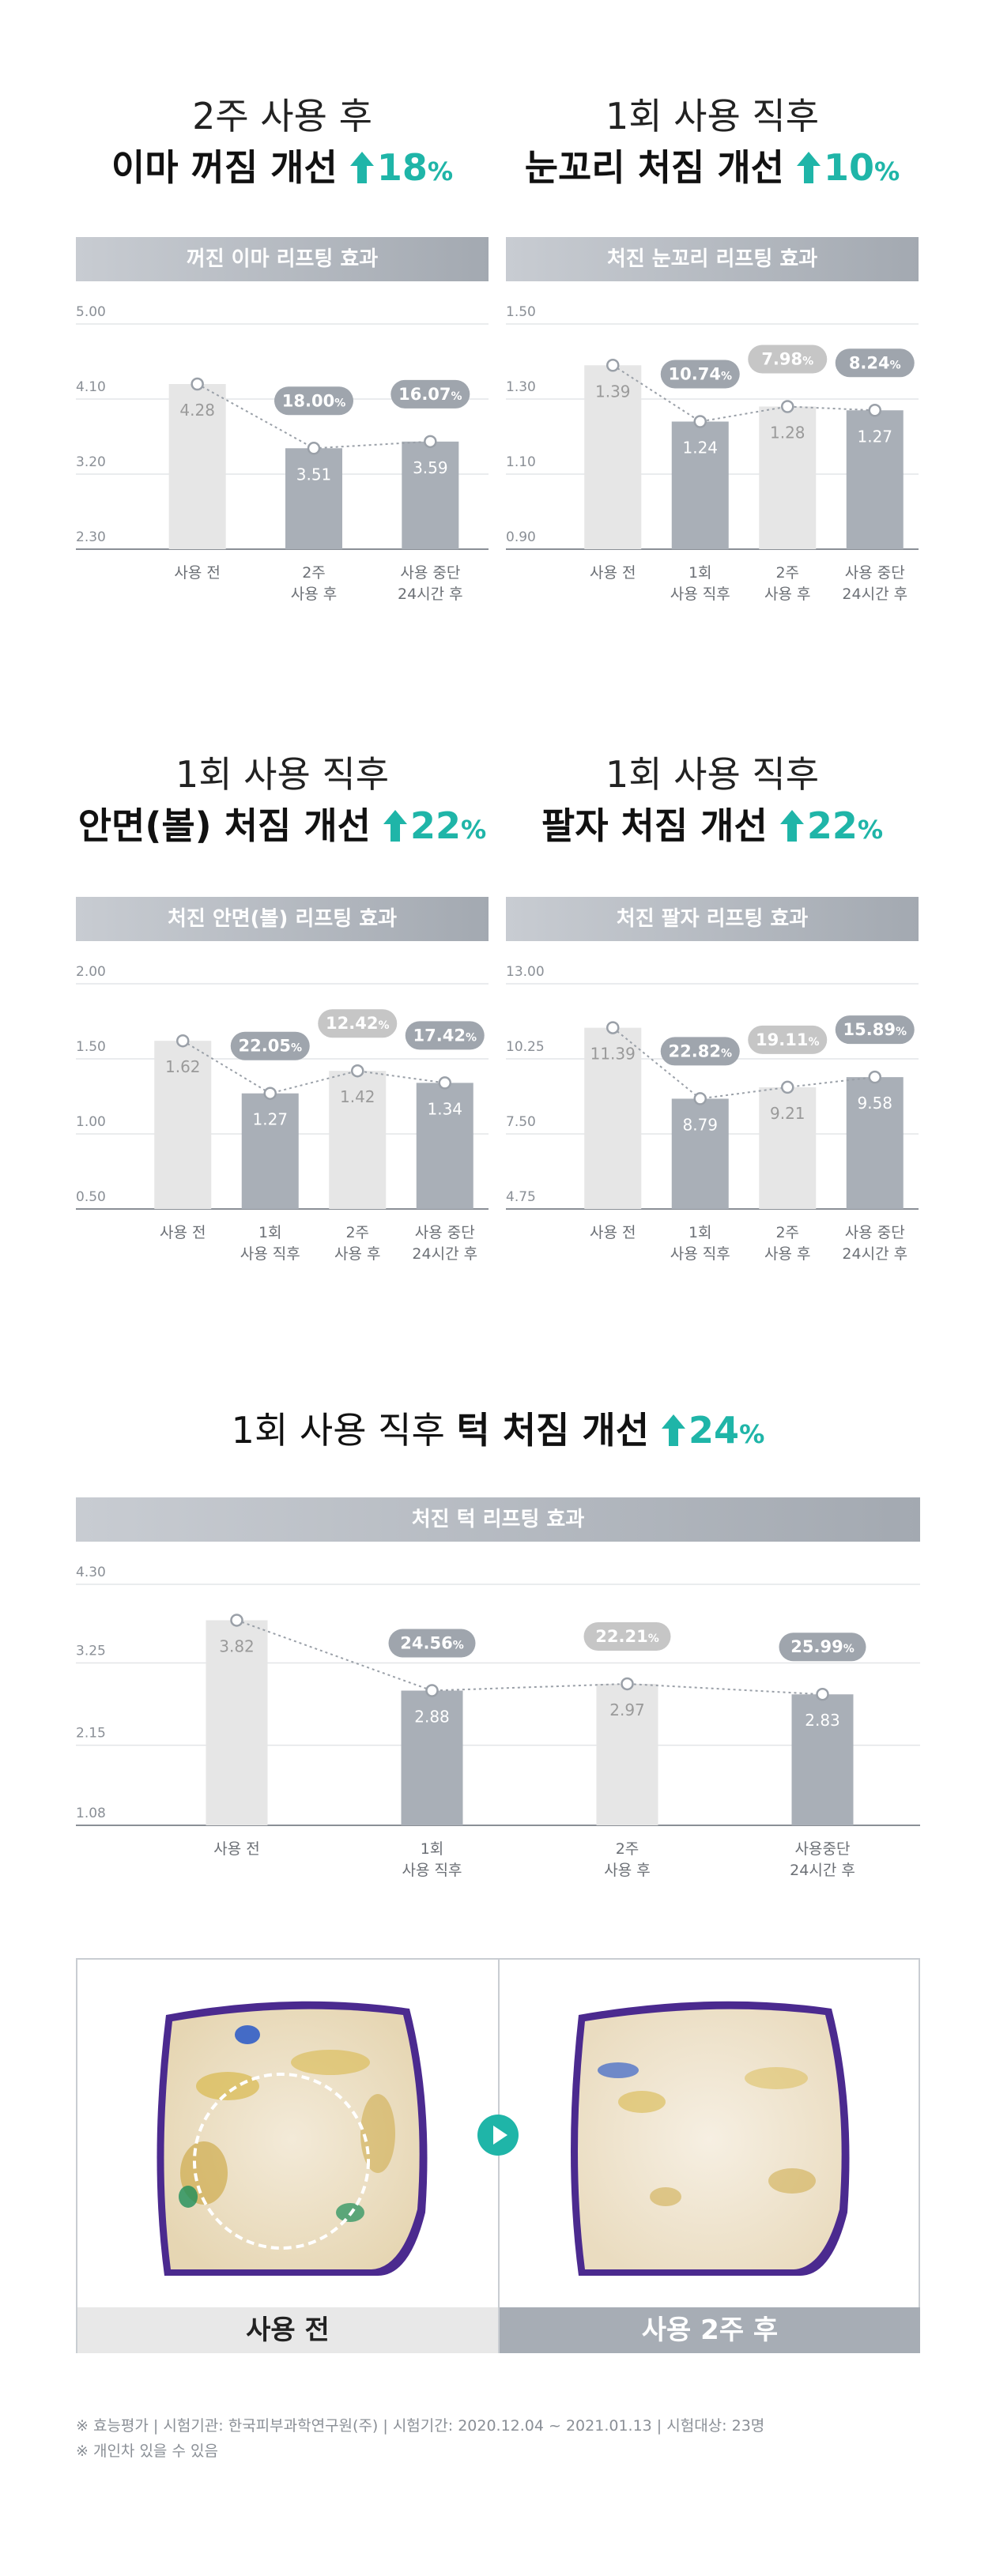 The height and width of the screenshot is (2576, 996). I want to click on y-tick-label: 1.30, so click(521, 387).